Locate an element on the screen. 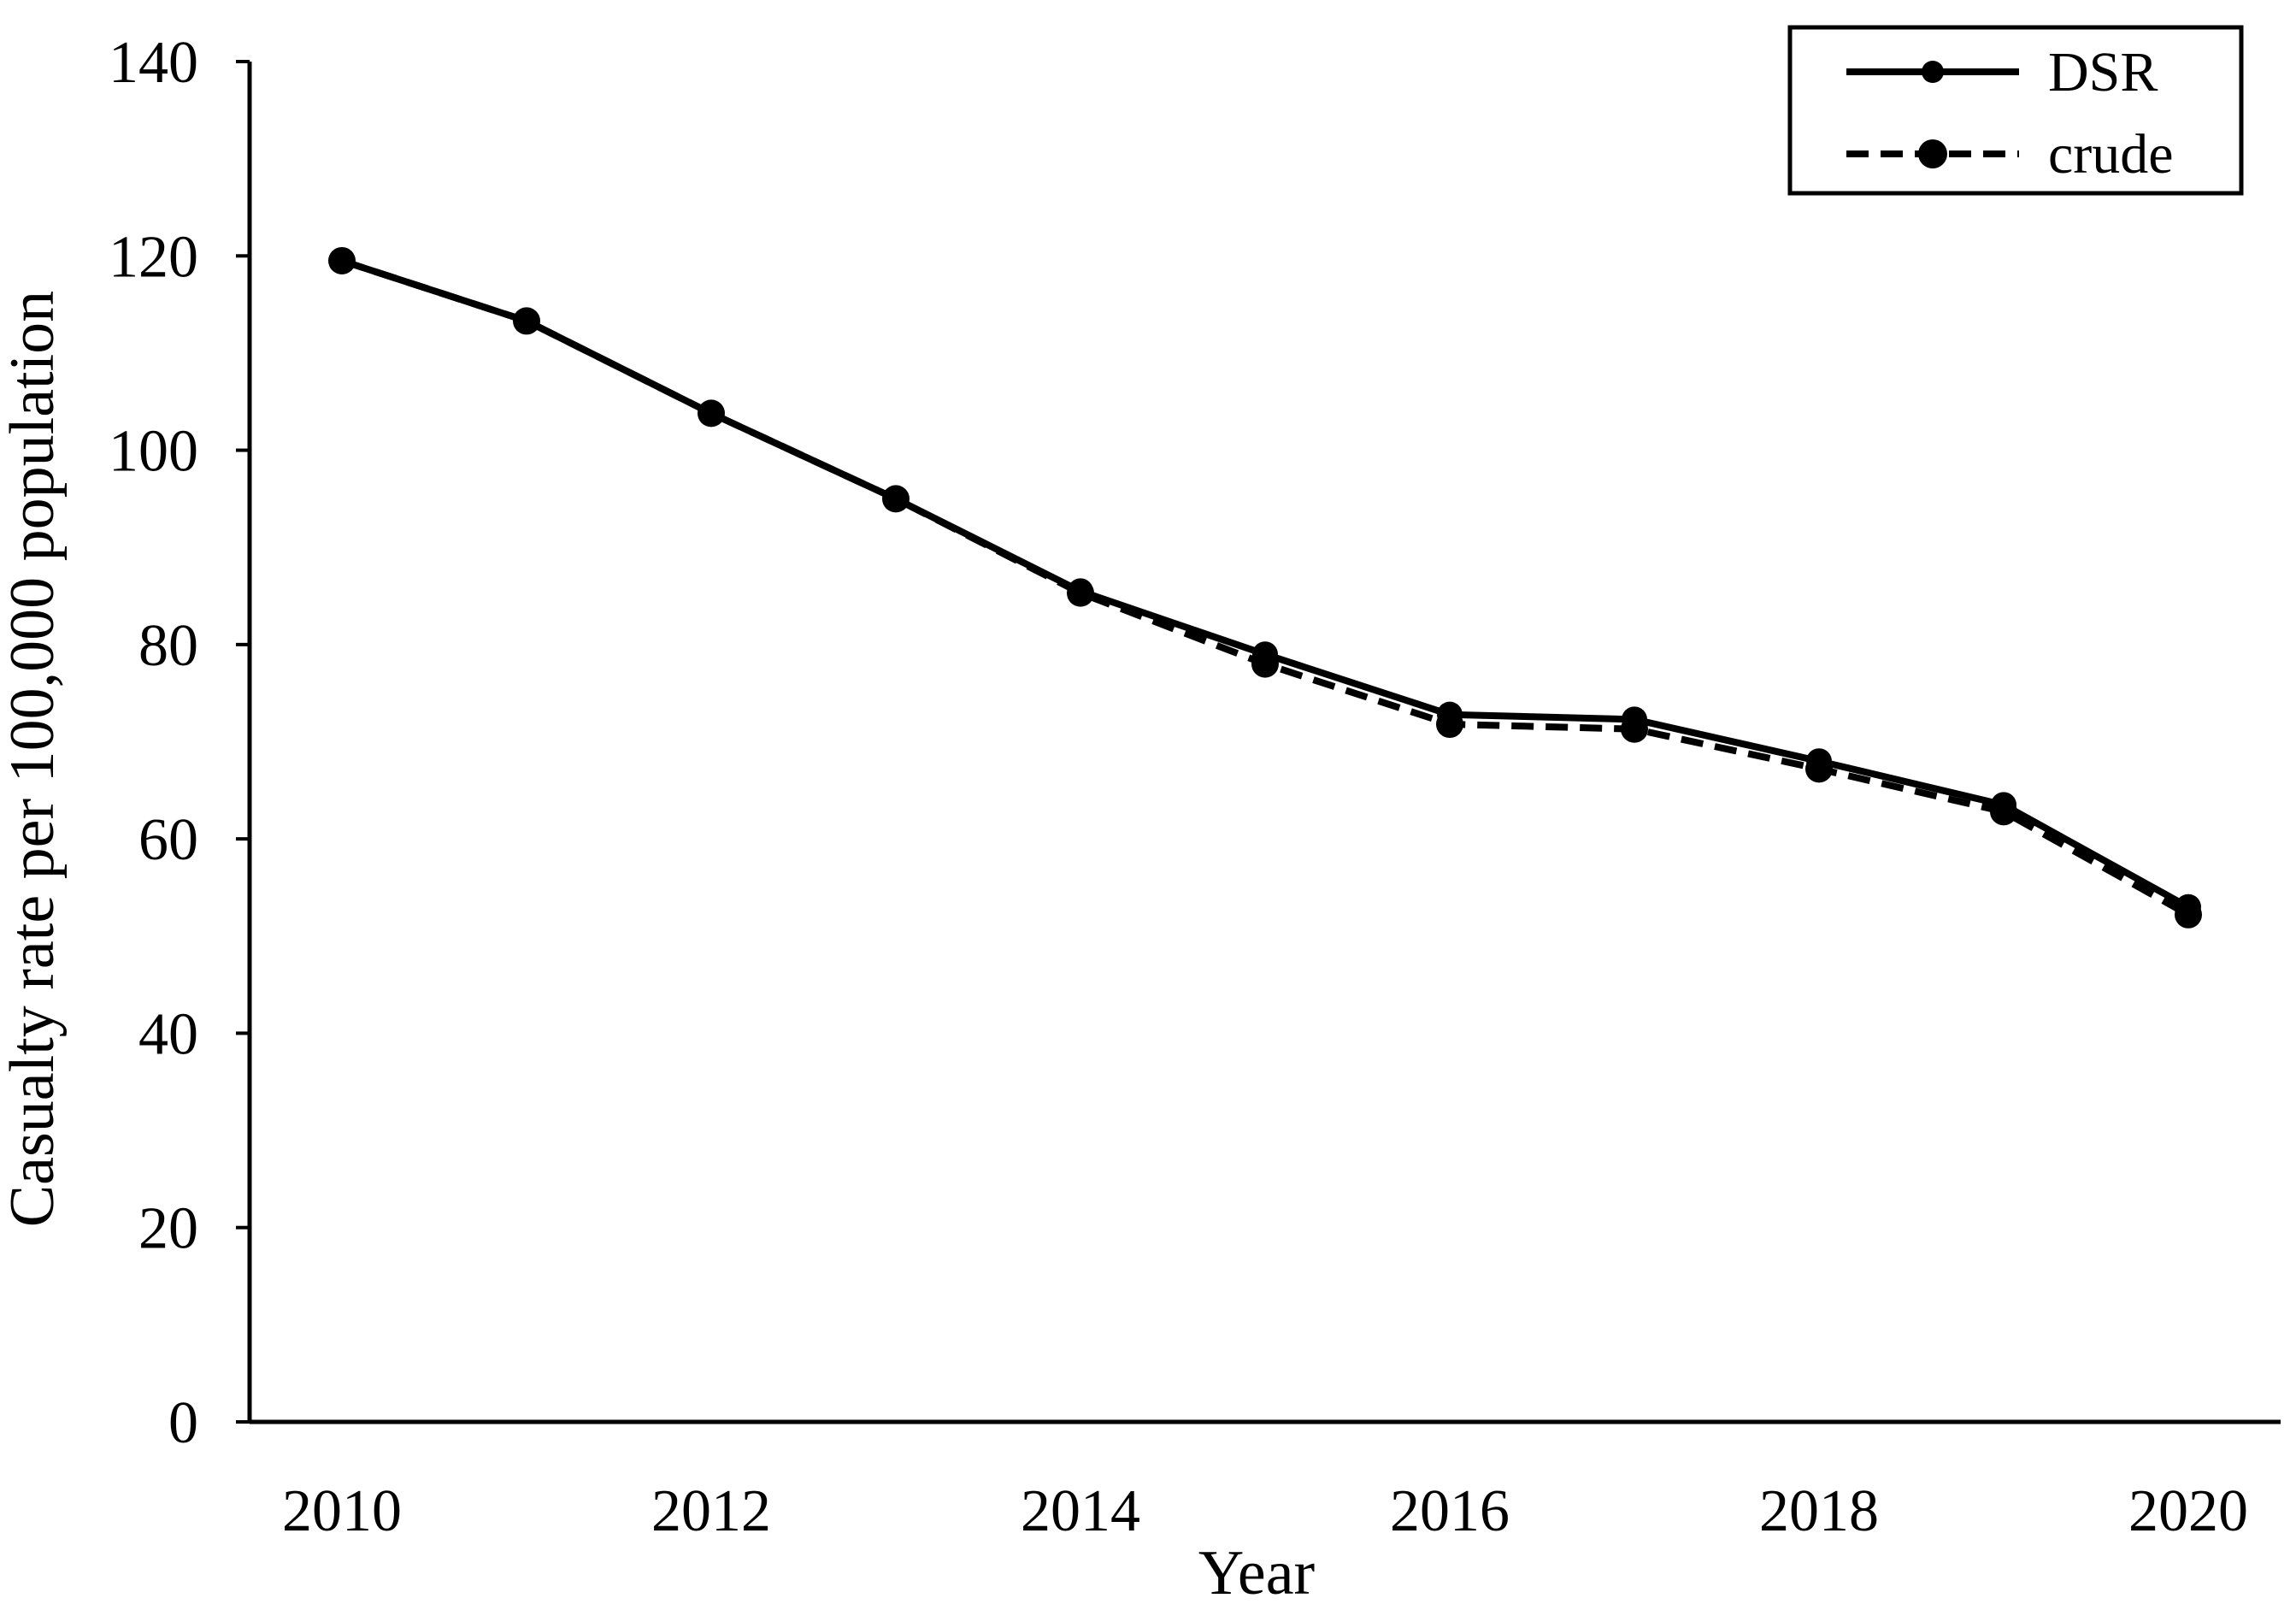 This screenshot has height=1610, width=2296. x-tick-label: 2020 is located at coordinates (2188, 1511).